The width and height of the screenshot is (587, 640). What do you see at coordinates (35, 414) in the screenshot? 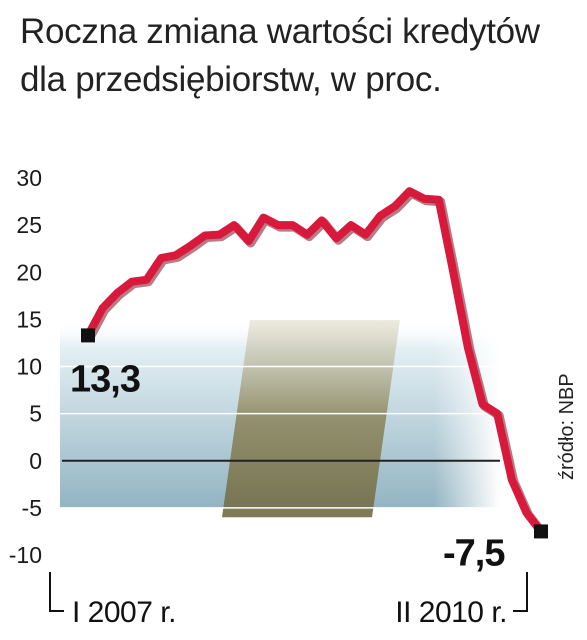
I see `y-tick-label: 5` at bounding box center [35, 414].